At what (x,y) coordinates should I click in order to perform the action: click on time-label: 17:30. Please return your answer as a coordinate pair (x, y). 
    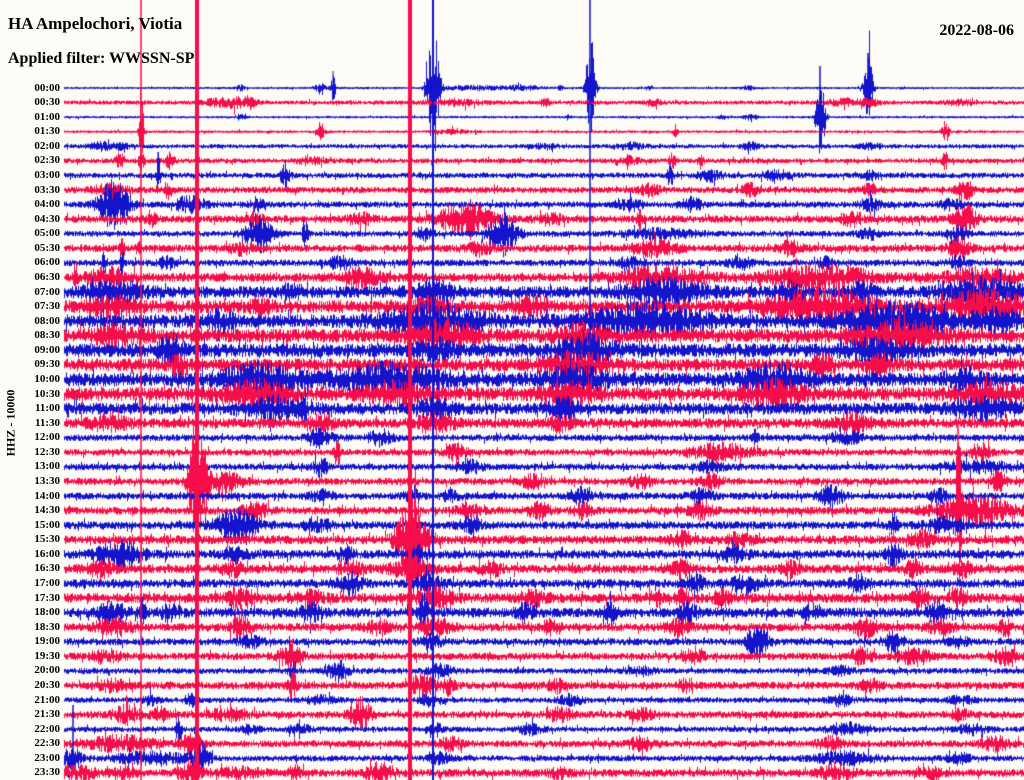
    Looking at the image, I should click on (47, 597).